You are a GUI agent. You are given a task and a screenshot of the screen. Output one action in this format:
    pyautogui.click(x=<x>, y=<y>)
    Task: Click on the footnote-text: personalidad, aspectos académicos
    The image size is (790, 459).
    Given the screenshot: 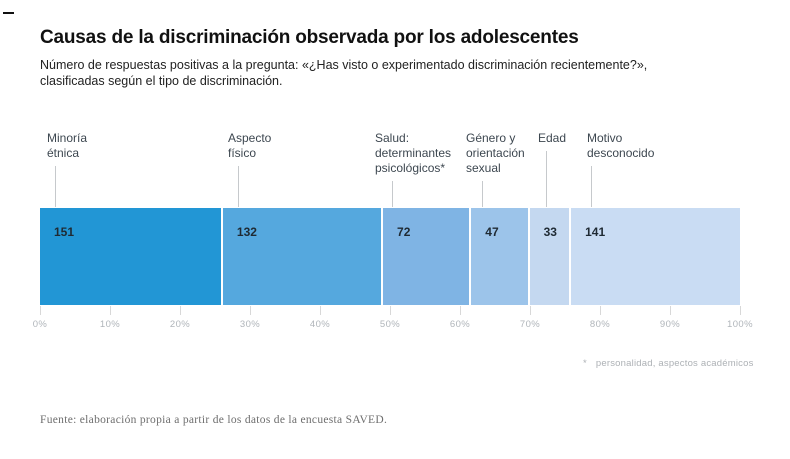 What is the action you would take?
    pyautogui.click(x=674, y=363)
    